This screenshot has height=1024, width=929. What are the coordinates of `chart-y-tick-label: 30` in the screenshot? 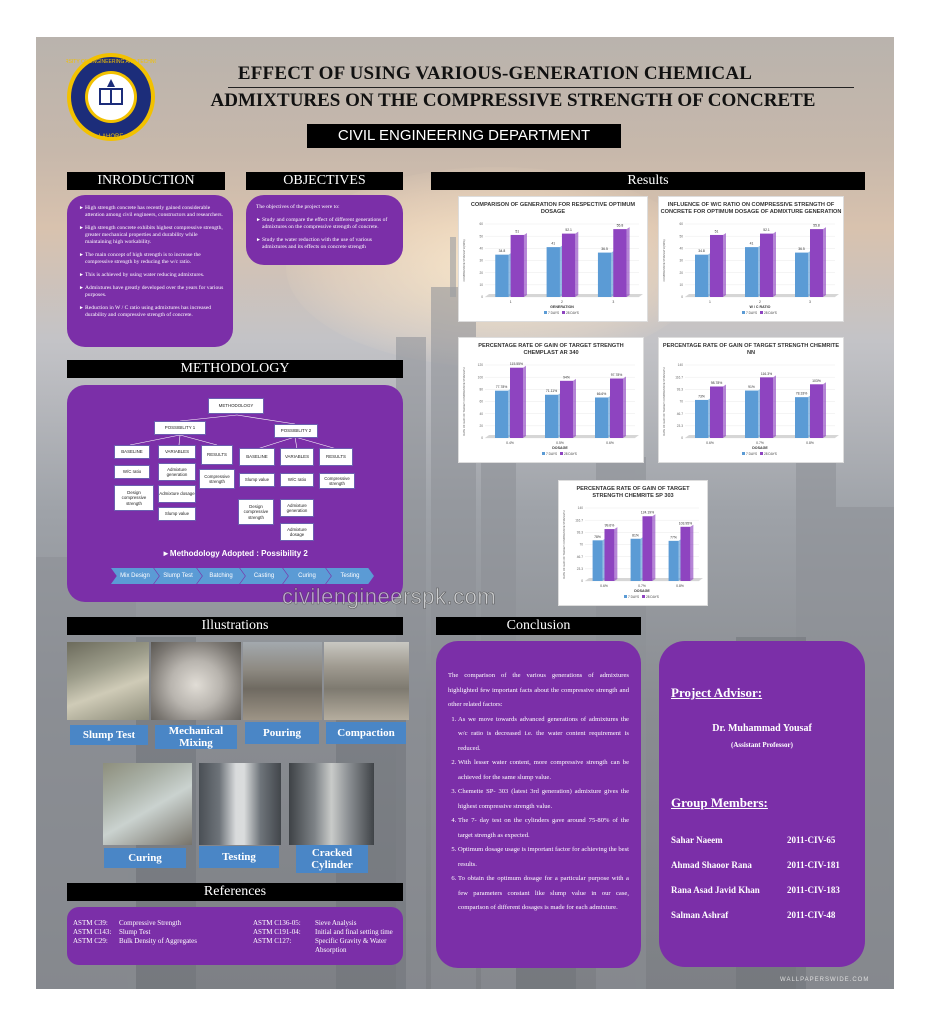 It's located at (481, 261).